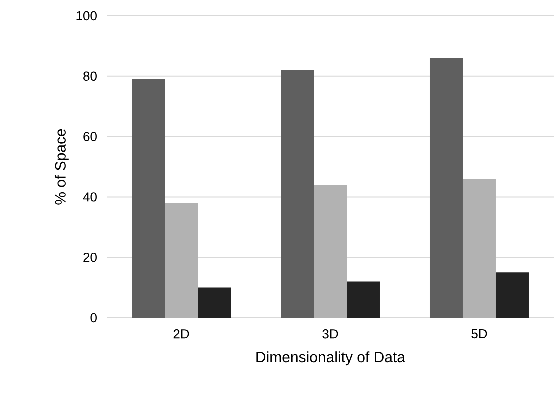 The image size is (555, 403). What do you see at coordinates (61, 167) in the screenshot?
I see `y-axis-title: % of Space` at bounding box center [61, 167].